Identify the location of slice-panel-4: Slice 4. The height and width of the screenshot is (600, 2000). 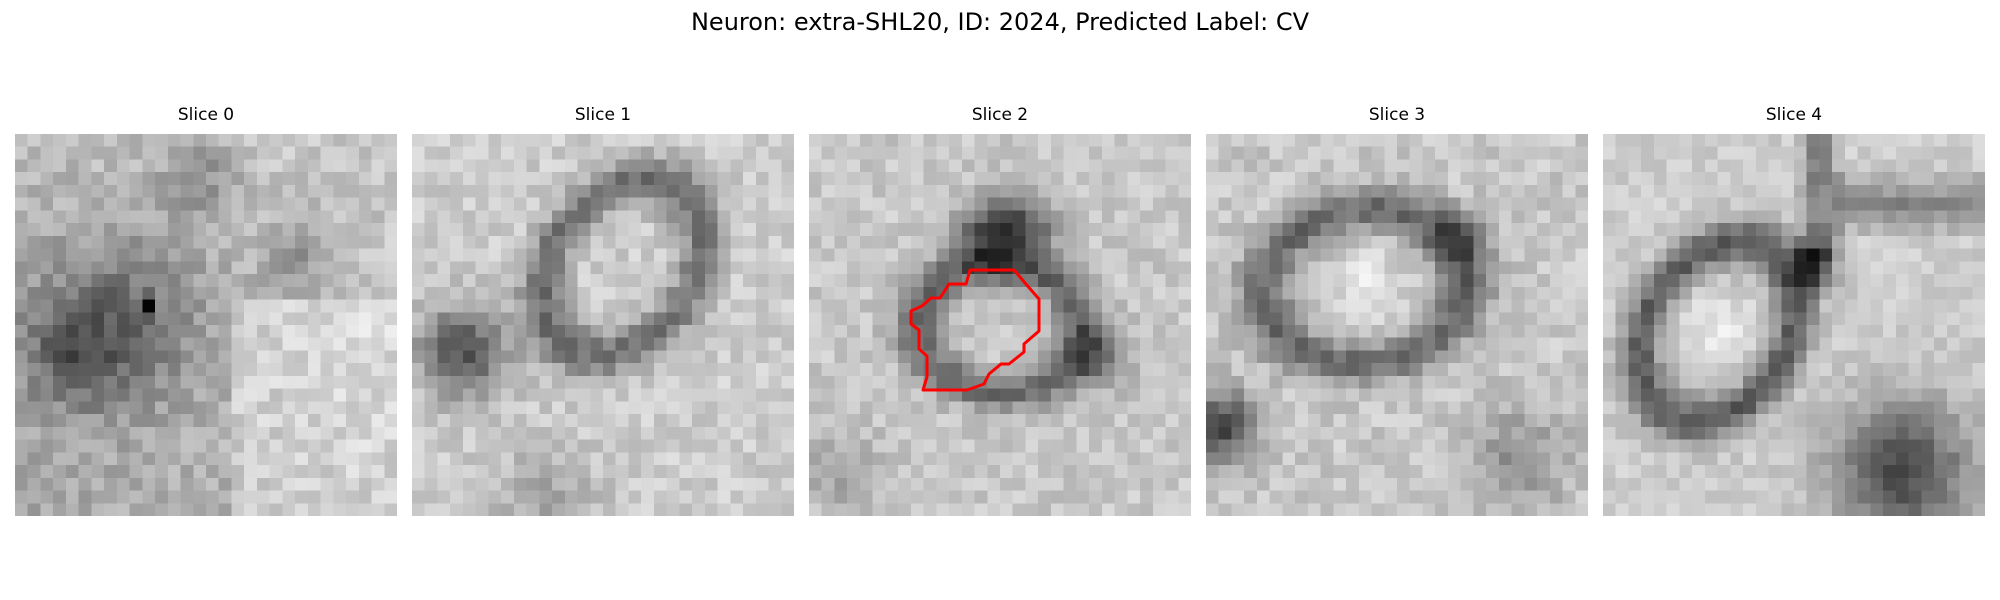
(1794, 311).